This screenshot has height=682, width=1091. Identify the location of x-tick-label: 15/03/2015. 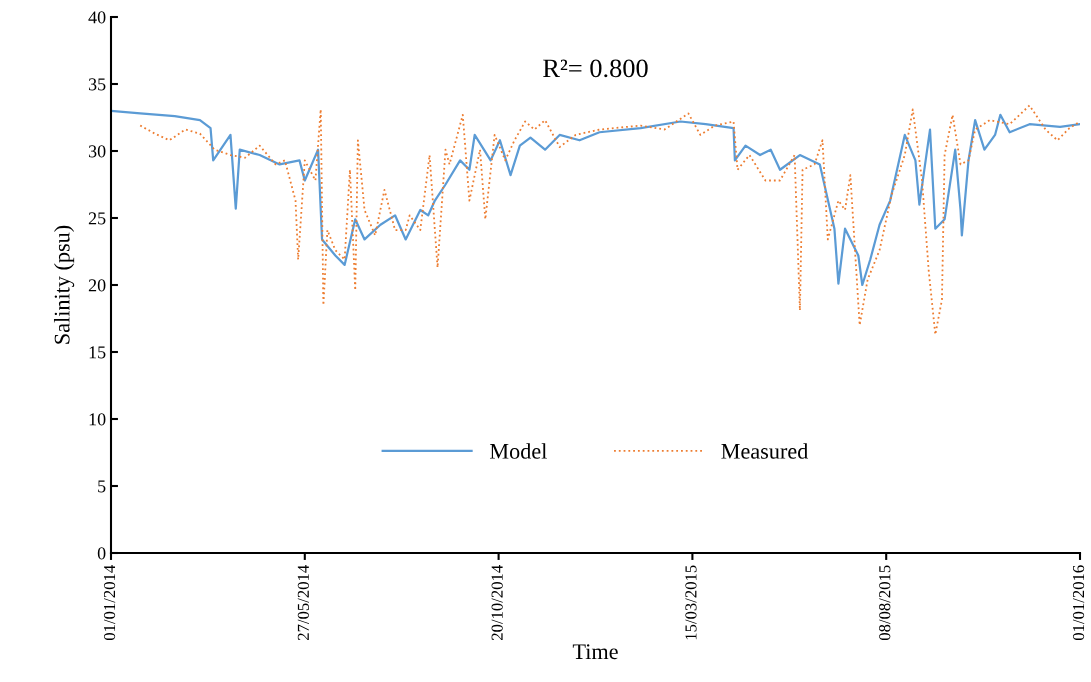
(691, 602).